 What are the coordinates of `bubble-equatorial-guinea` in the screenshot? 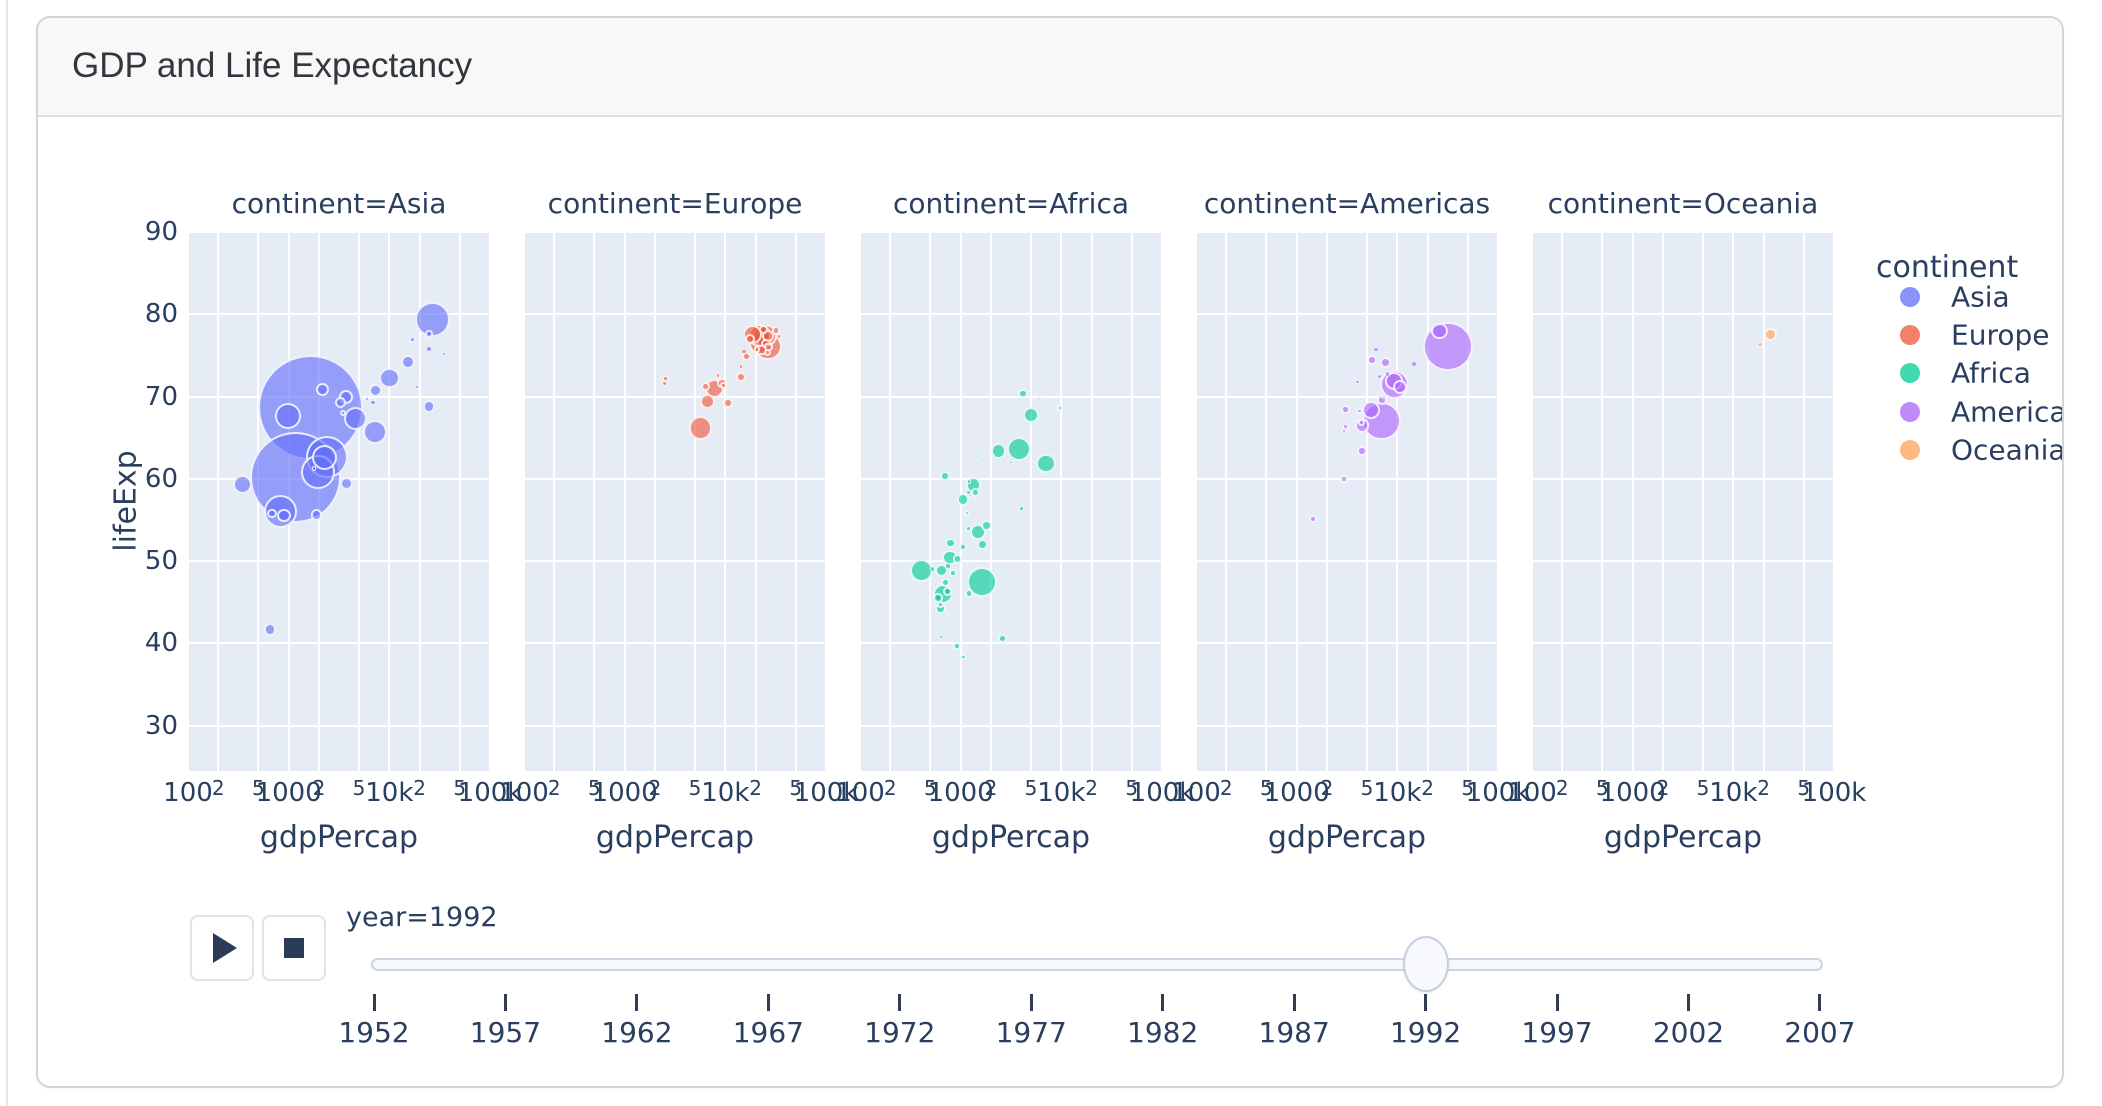 It's located at (966, 581).